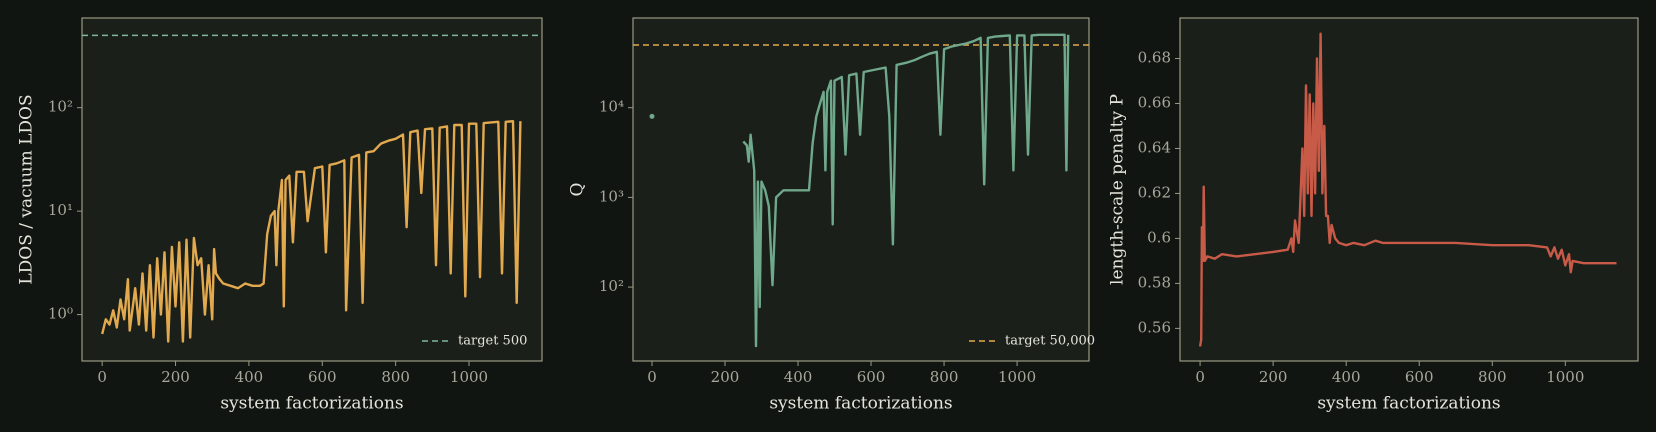  What do you see at coordinates (60, 210) in the screenshot?
I see `y-tick-label: 10¹` at bounding box center [60, 210].